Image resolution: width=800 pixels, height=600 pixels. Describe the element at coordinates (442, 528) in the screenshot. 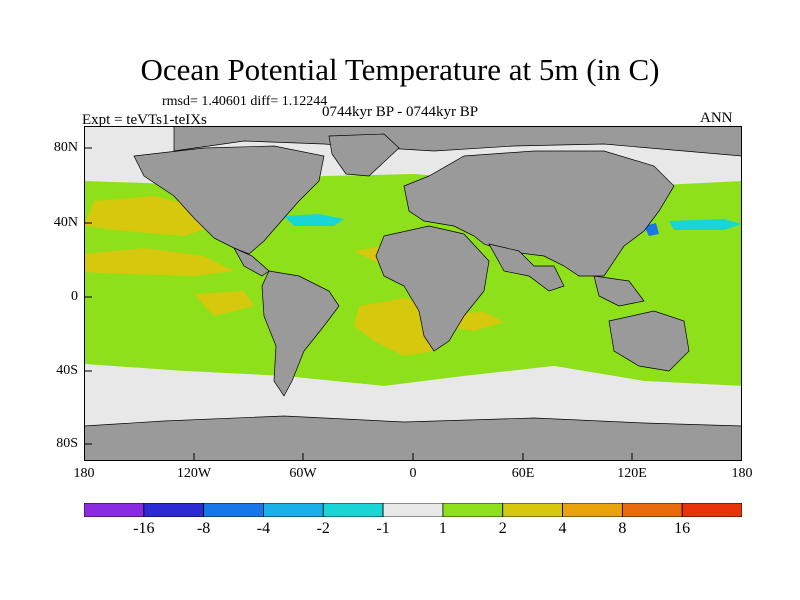

I see `colorbar-label: 1` at that location.